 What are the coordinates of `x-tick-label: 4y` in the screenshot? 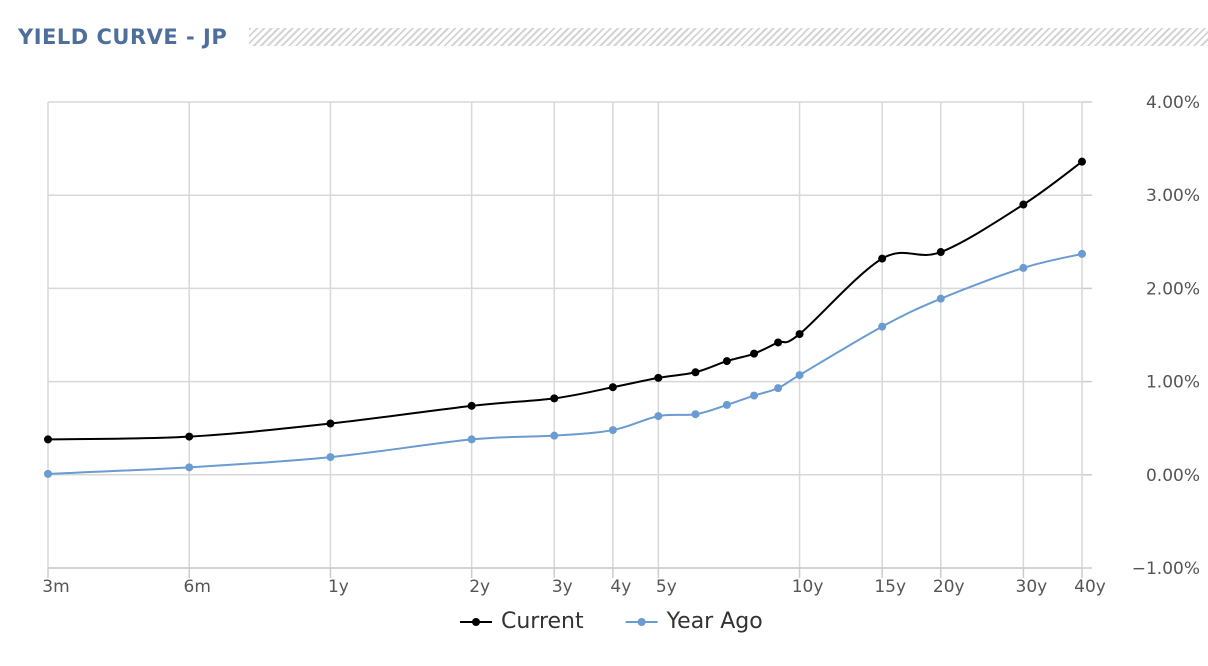 It's located at (620, 587).